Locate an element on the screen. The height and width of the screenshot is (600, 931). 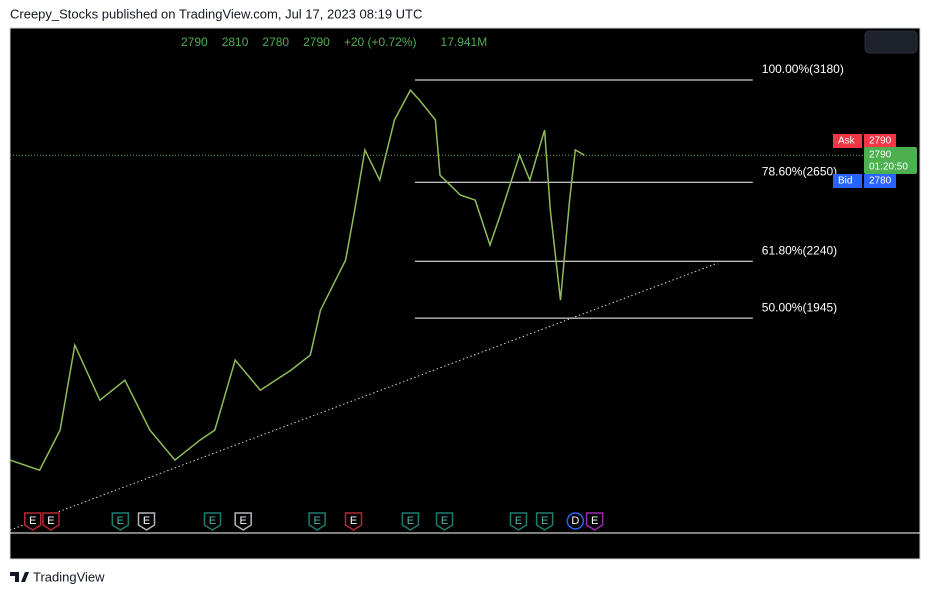
last-price-box is located at coordinates (890, 160).